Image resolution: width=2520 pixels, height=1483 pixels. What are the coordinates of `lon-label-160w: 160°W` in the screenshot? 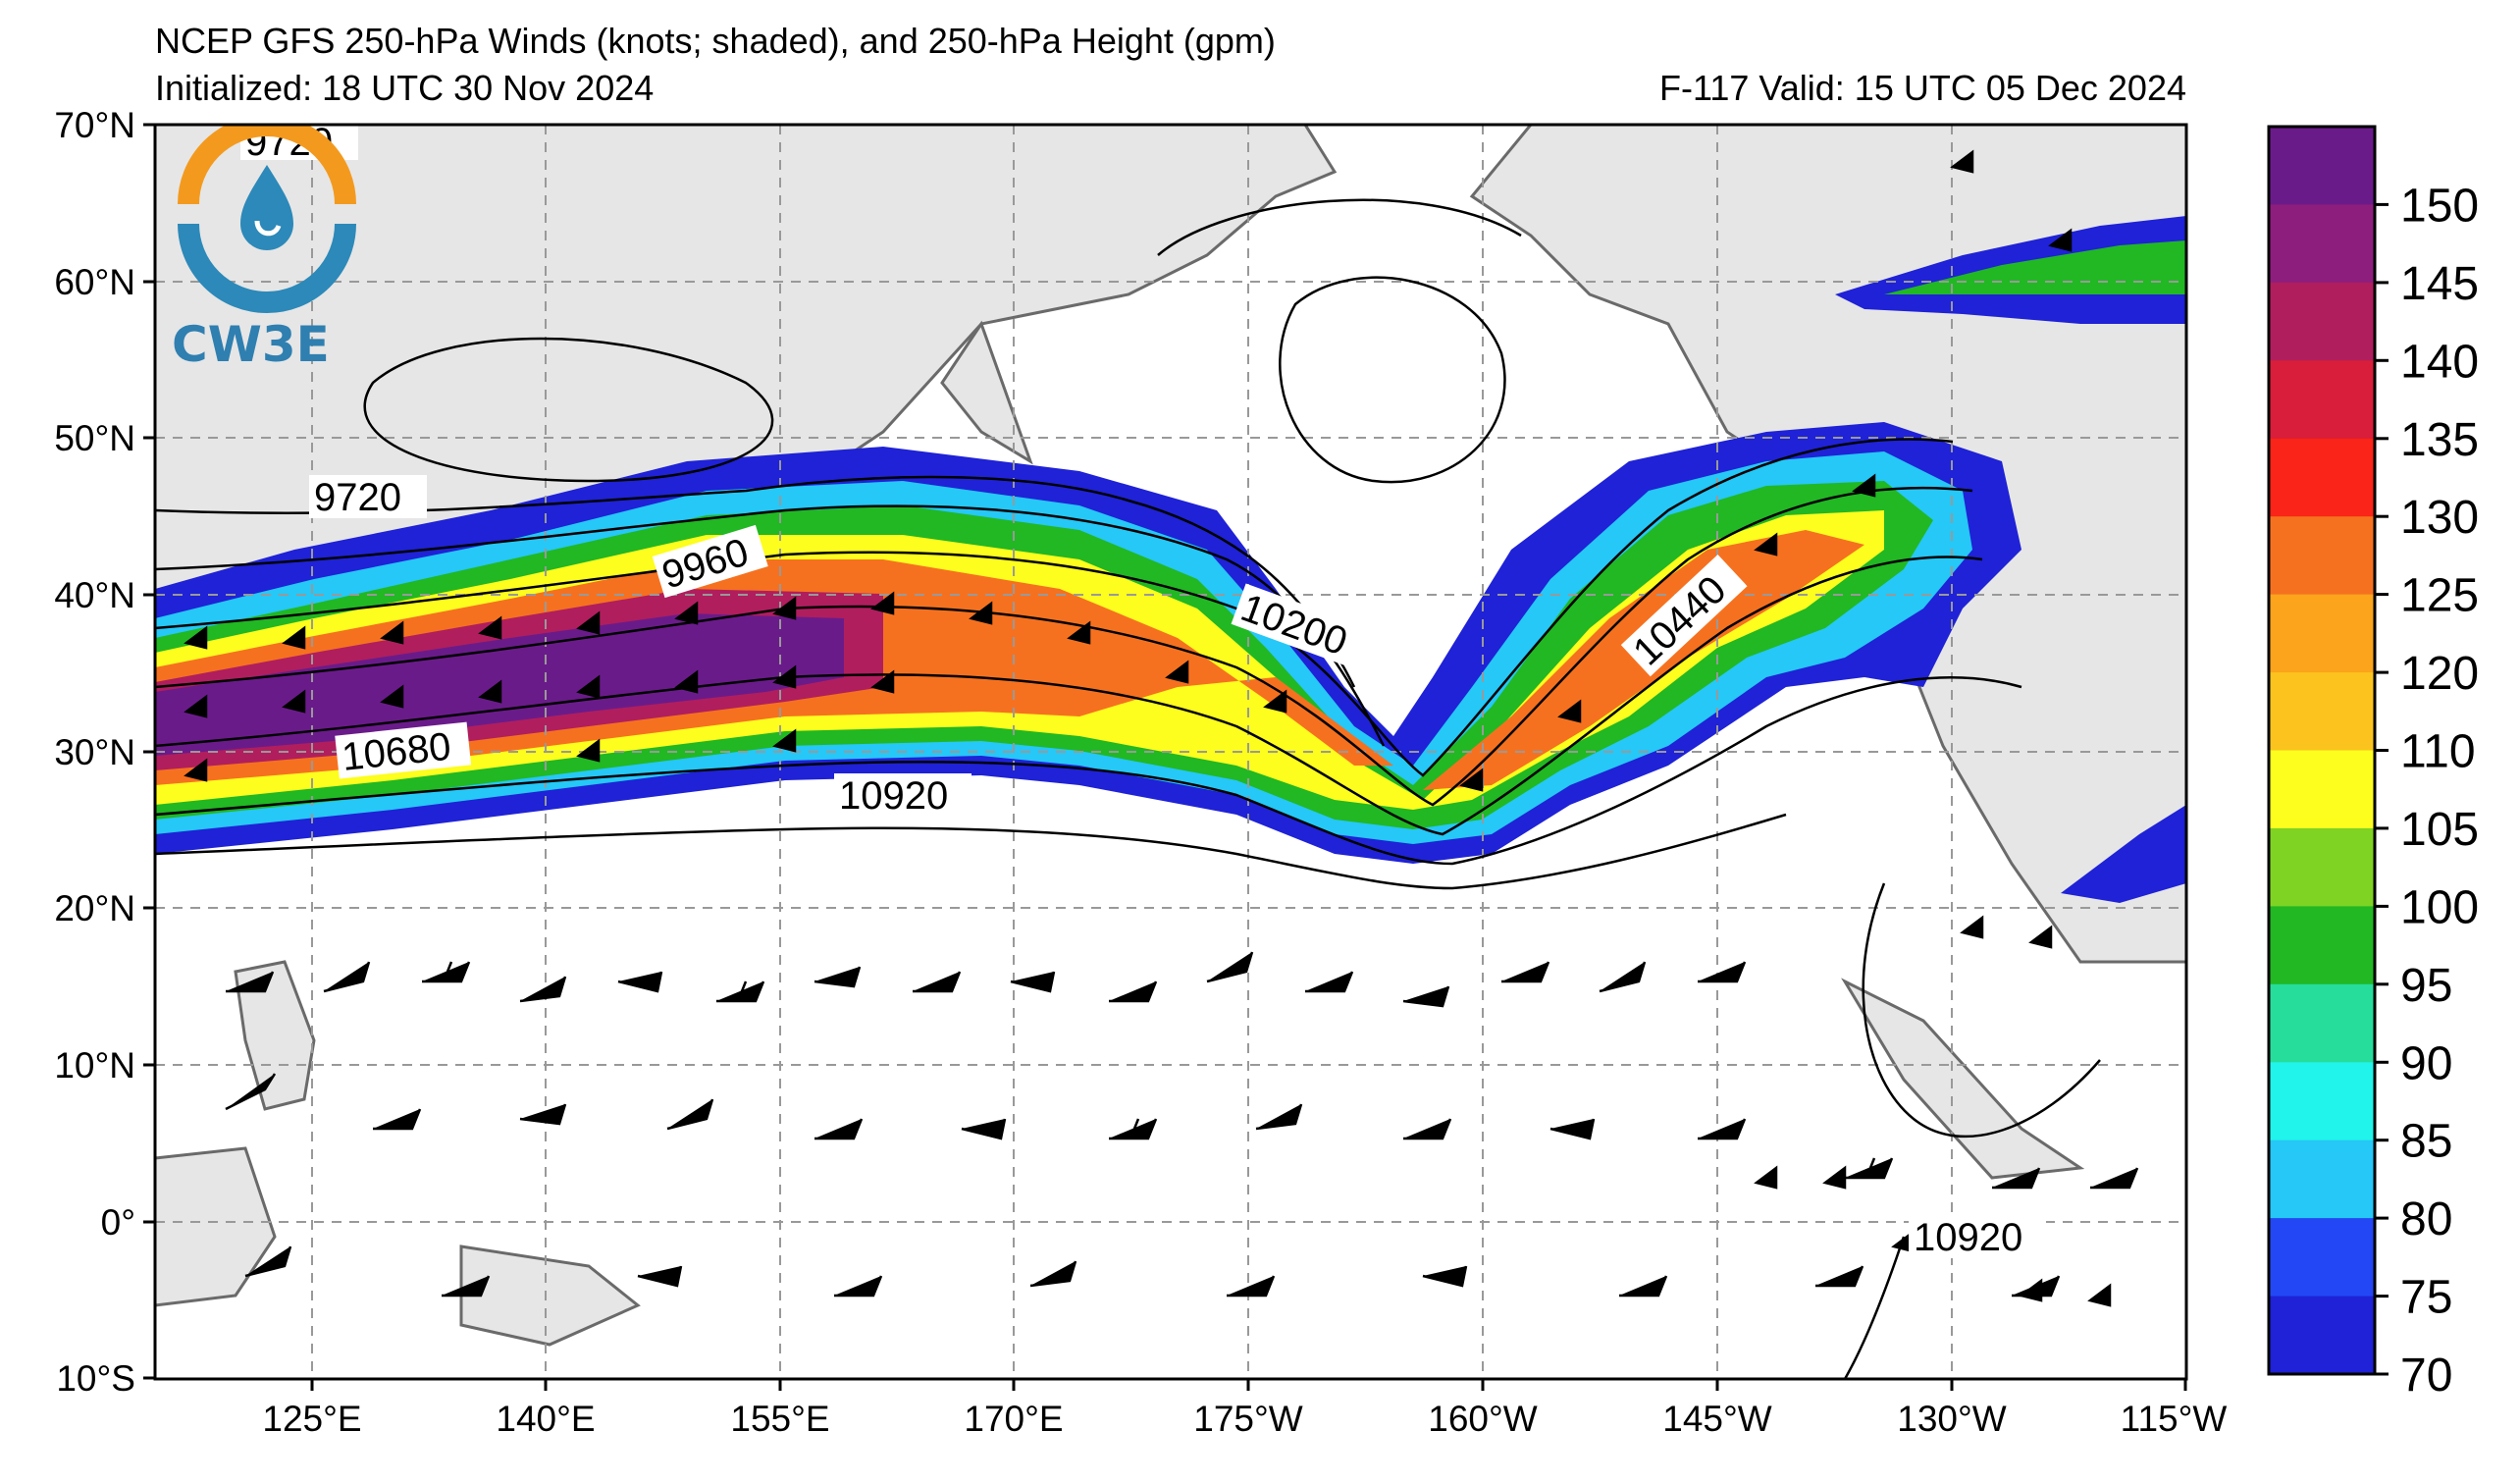 It's located at (1483, 1419).